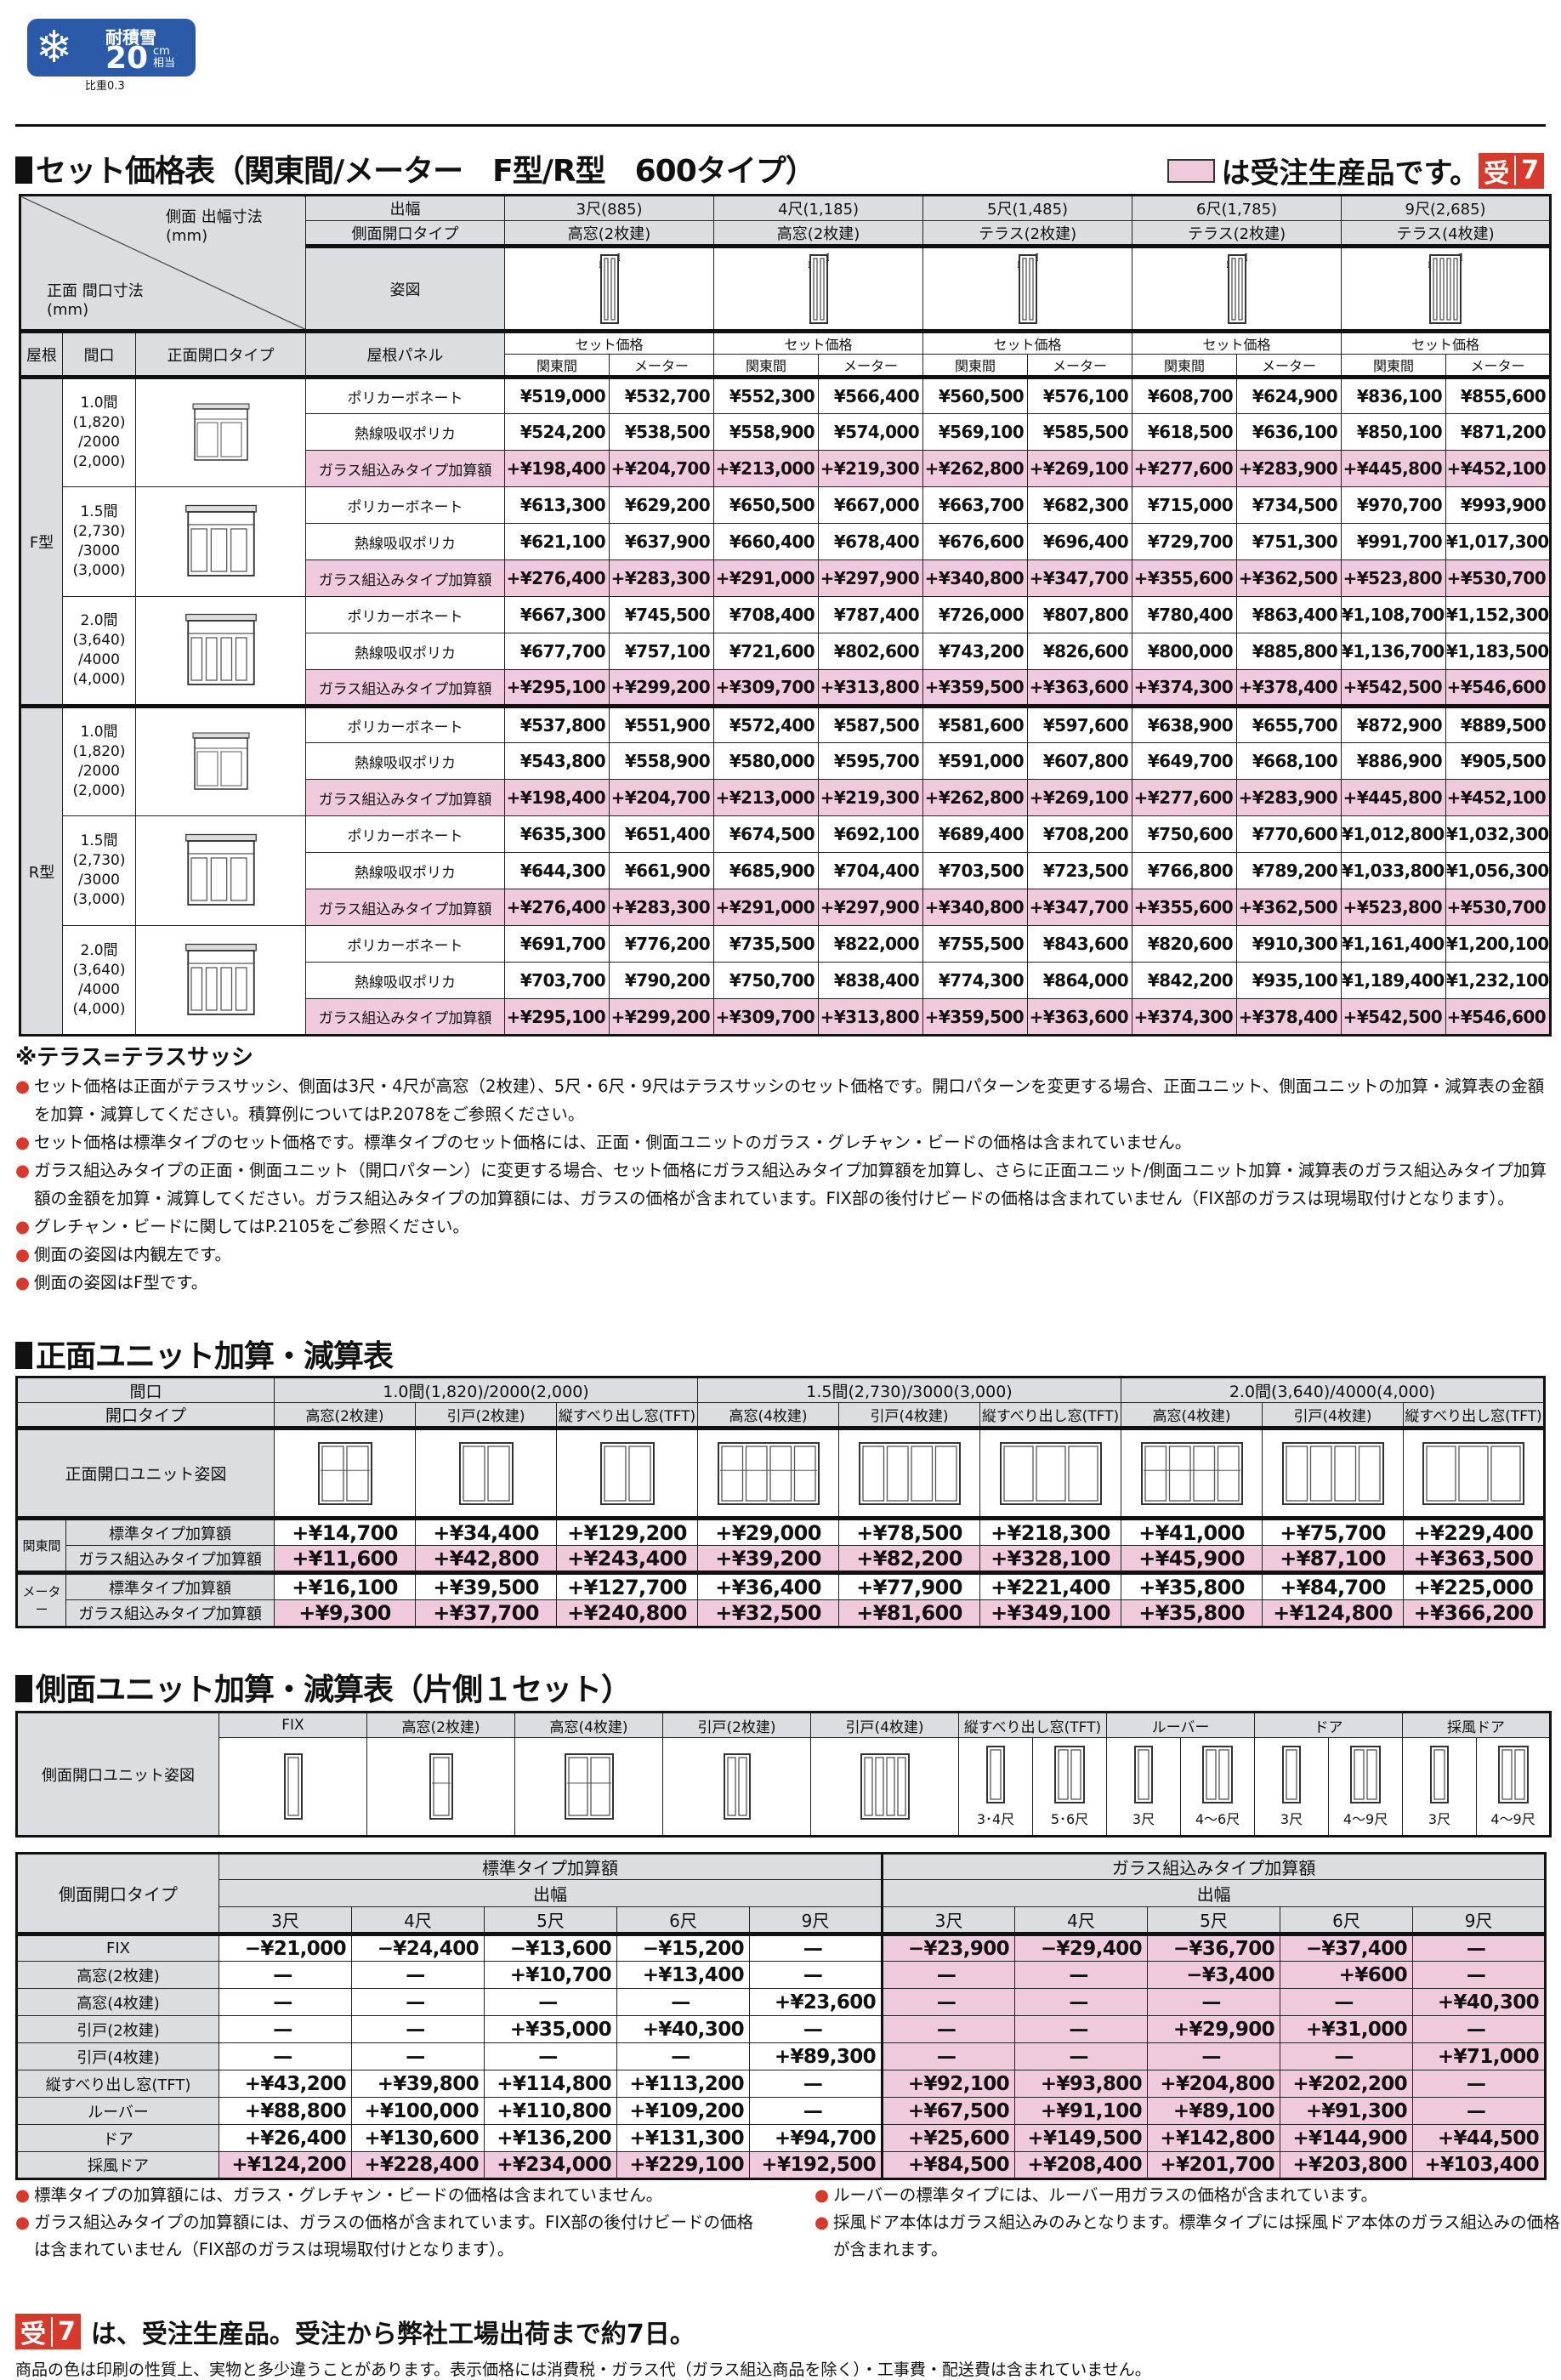 This screenshot has width=1561, height=2380. What do you see at coordinates (1214, 2111) in the screenshot?
I see `price-cell: +¥89,100` at bounding box center [1214, 2111].